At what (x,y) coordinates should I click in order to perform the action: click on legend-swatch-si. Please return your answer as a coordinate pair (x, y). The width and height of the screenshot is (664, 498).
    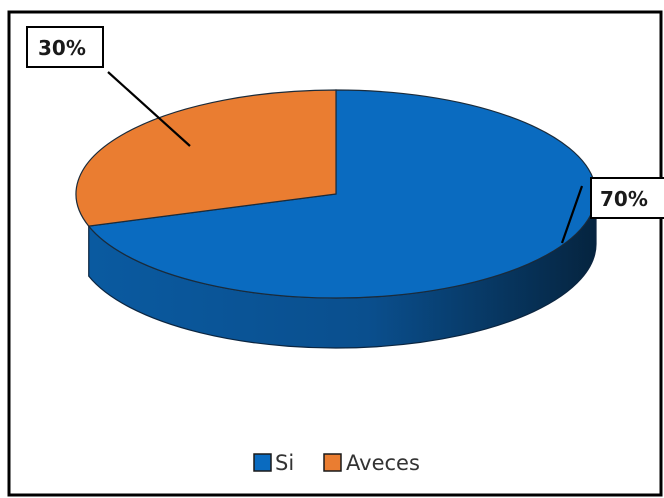
    Looking at the image, I should click on (262, 462).